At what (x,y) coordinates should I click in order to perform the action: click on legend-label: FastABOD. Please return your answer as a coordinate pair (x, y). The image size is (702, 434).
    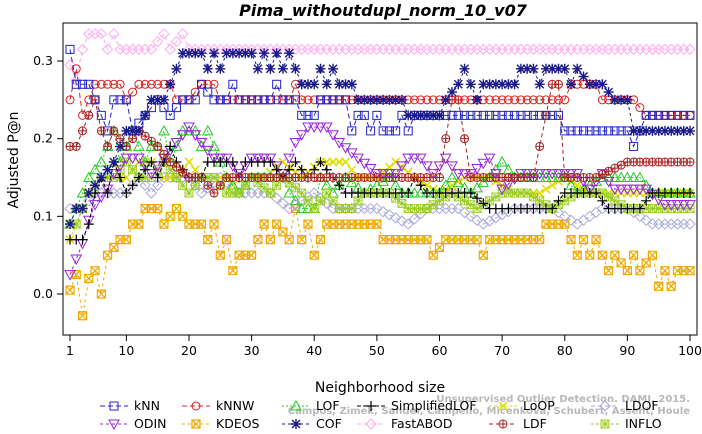
    Looking at the image, I should click on (422, 423).